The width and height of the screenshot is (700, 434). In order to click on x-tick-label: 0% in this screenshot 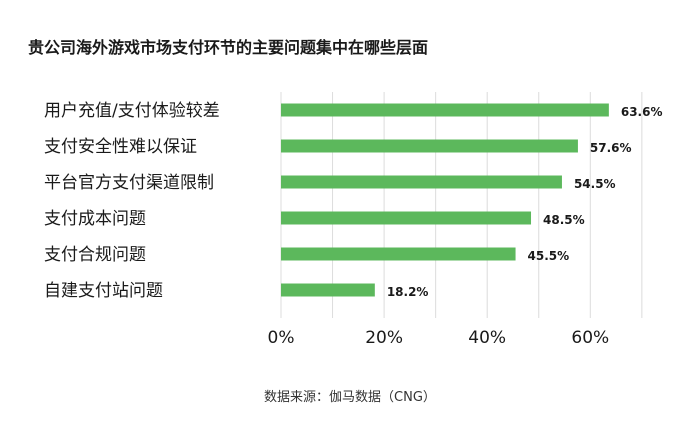, I will do `click(281, 338)`.